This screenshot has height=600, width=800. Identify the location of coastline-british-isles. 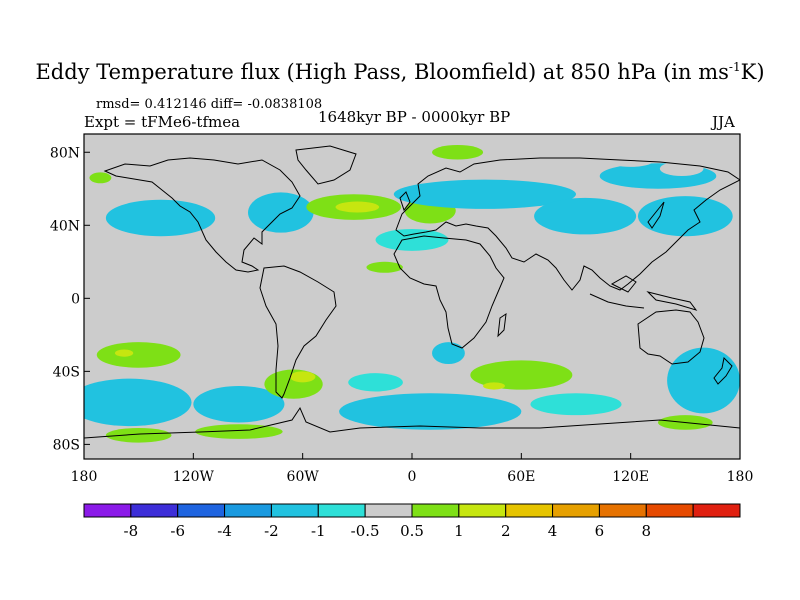
(405, 201).